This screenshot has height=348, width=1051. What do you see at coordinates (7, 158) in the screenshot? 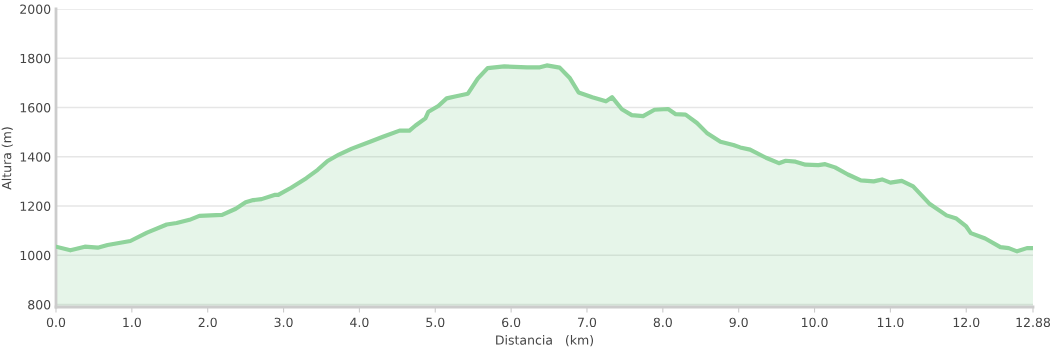
I see `y-axis-title: Altura (m)` at bounding box center [7, 158].